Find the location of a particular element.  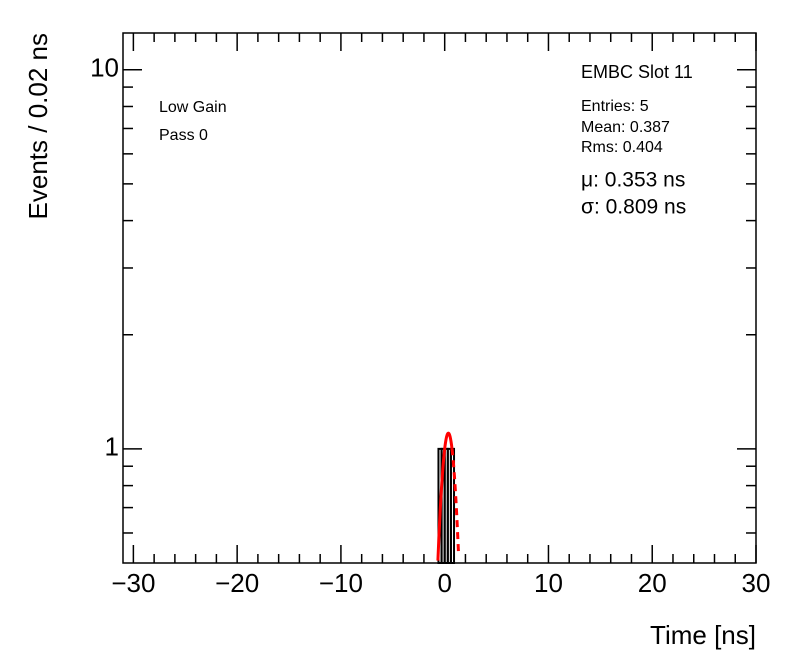

x-tick-label: −10 is located at coordinates (341, 583).